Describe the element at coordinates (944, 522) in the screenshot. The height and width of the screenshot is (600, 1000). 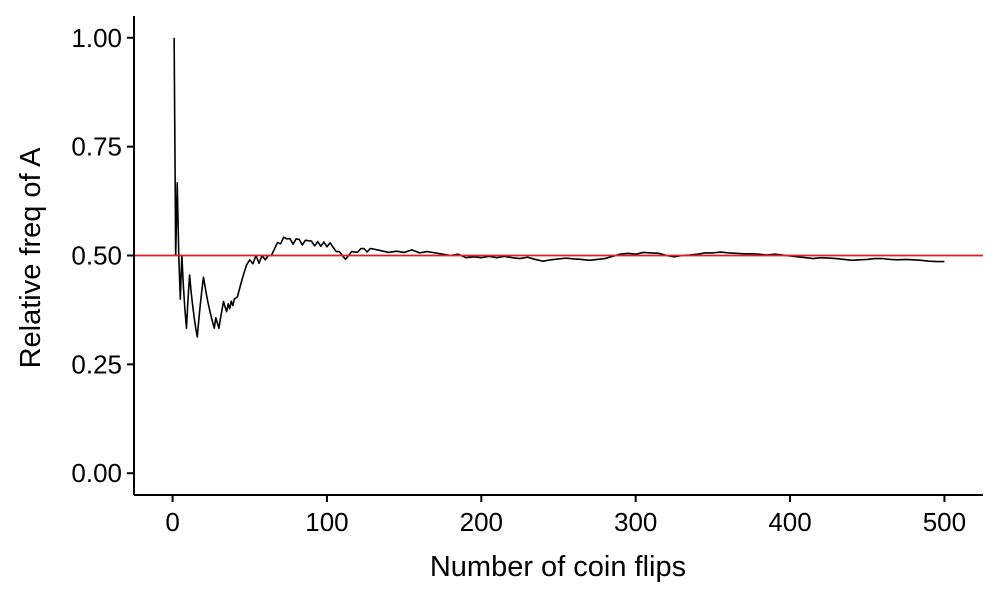
I see `x-tick-label: 500` at that location.